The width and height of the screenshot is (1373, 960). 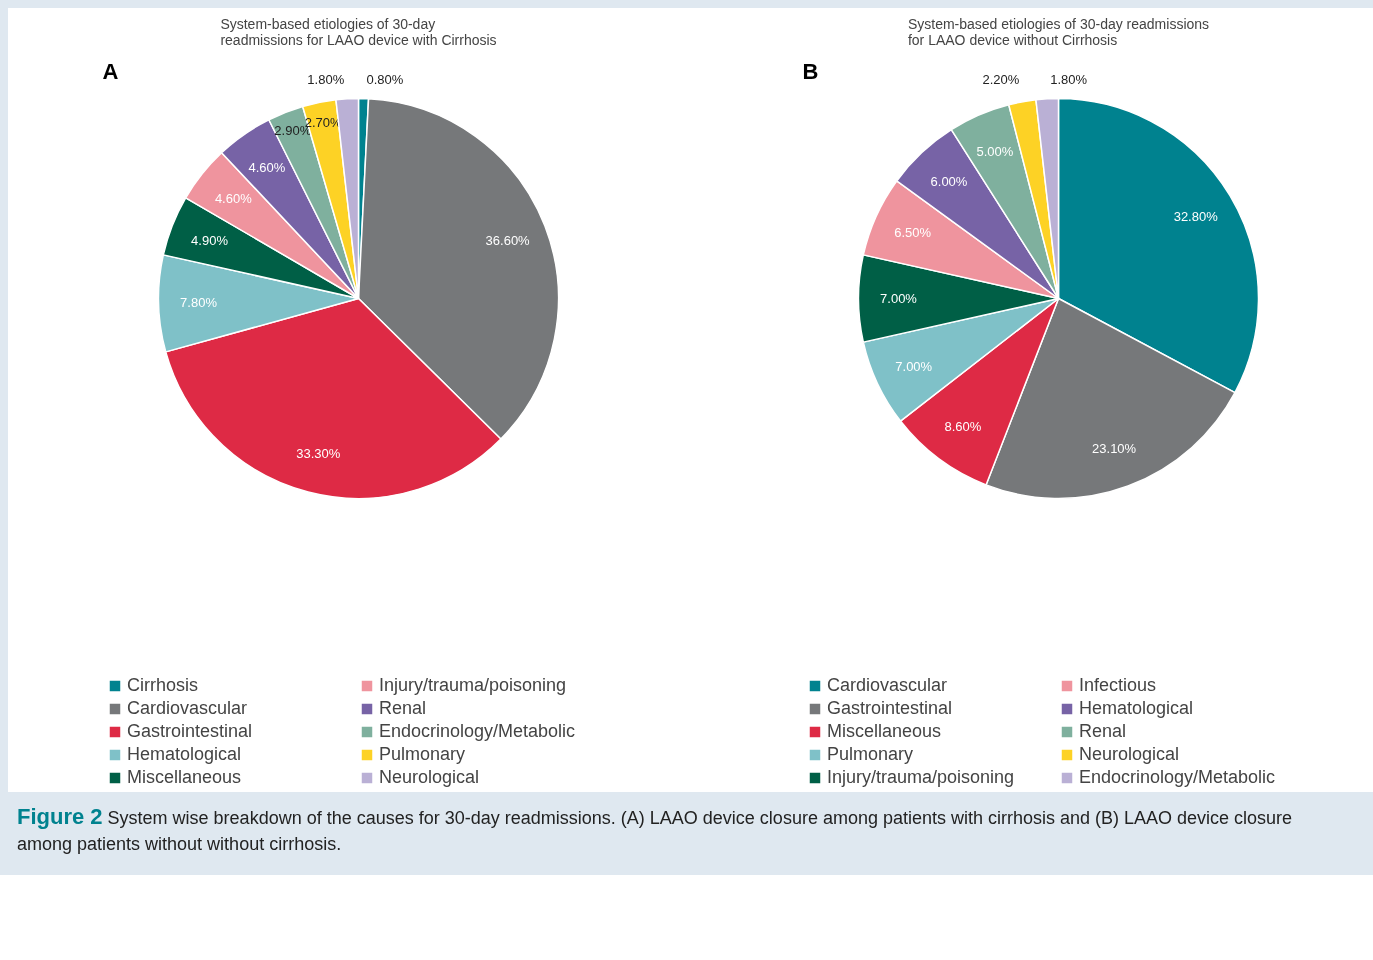 What do you see at coordinates (949, 182) in the screenshot?
I see `data-label: 6.00%` at bounding box center [949, 182].